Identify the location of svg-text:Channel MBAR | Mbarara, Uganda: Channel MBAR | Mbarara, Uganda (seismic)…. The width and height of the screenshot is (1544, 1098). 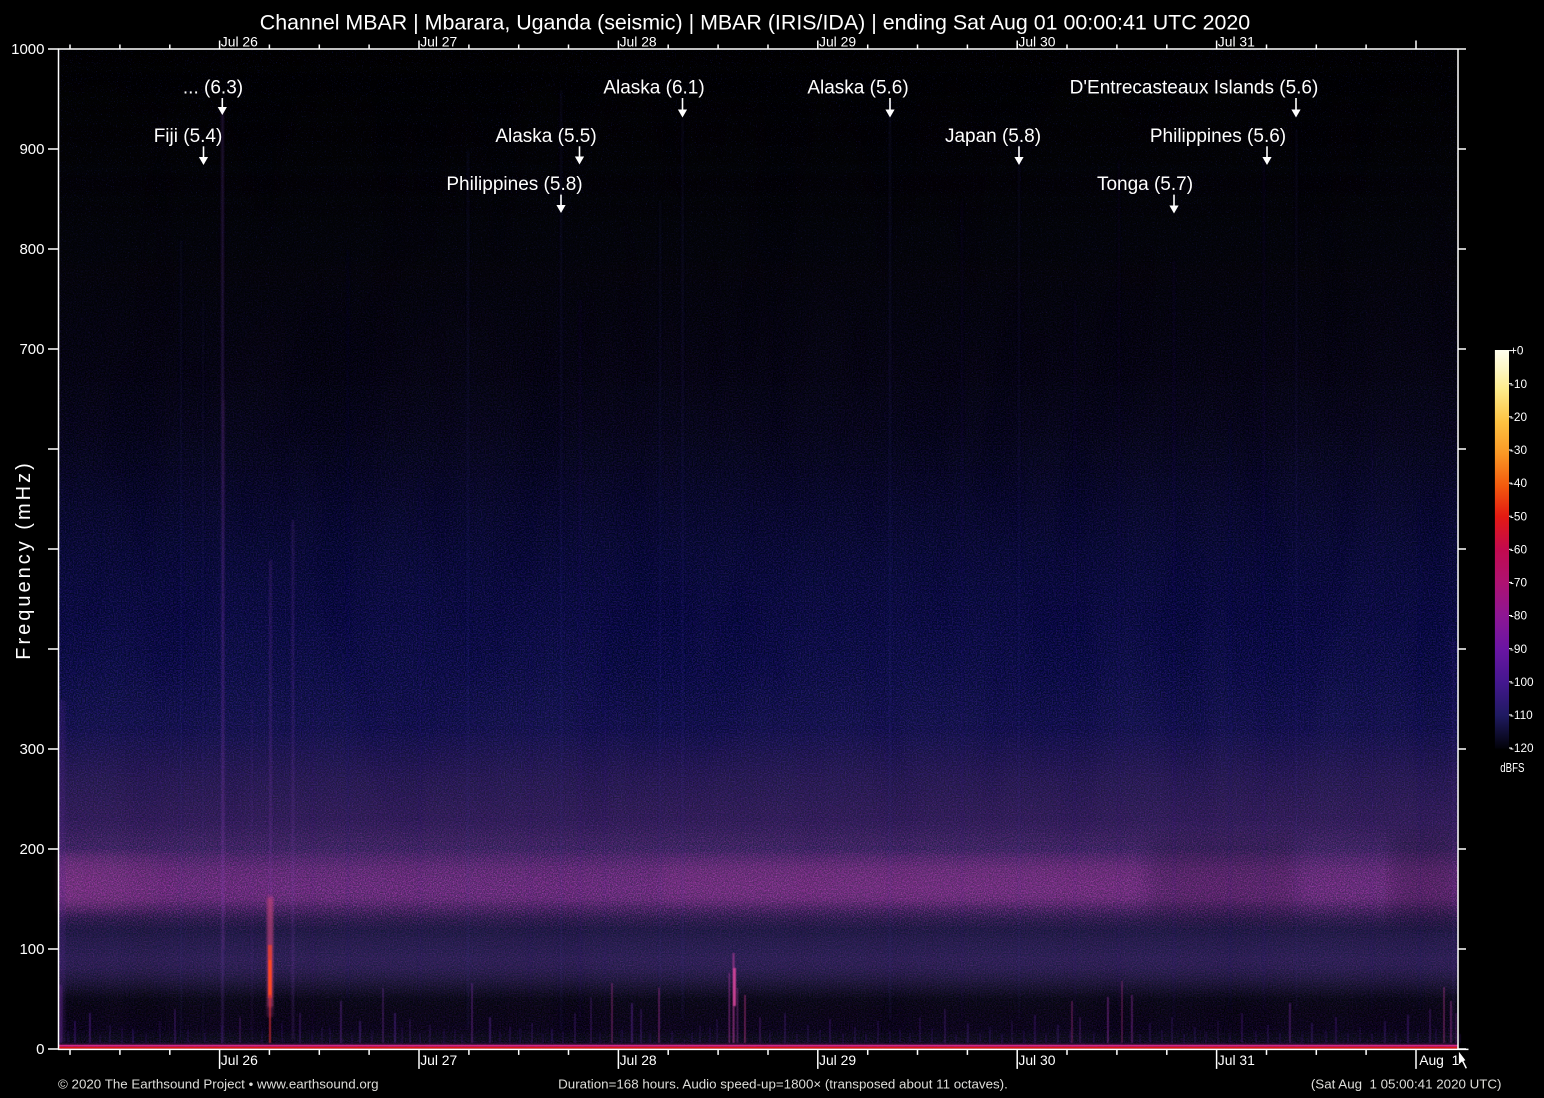
(755, 23).